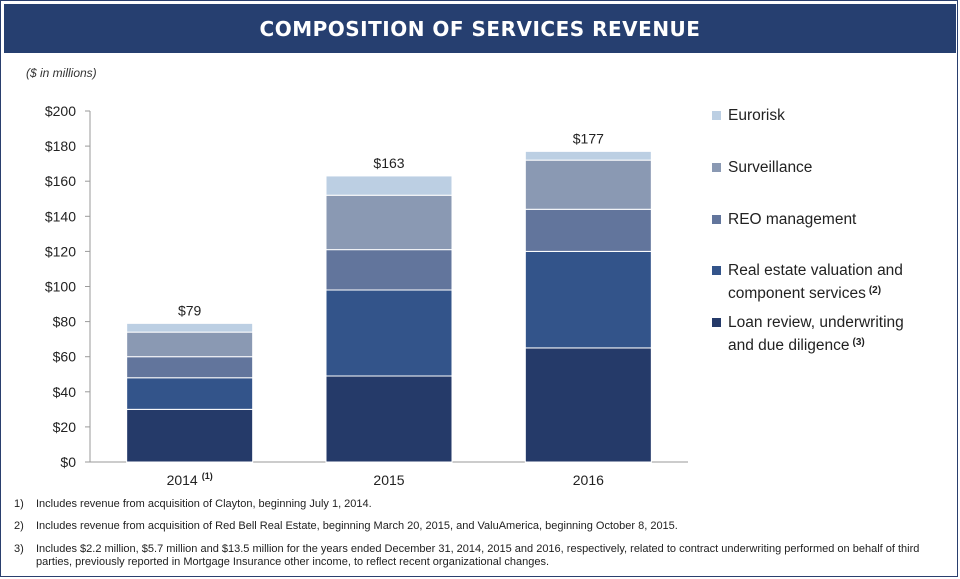 Image resolution: width=960 pixels, height=579 pixels. I want to click on legend-label-eurorisk: Eurorisk, so click(756, 115).